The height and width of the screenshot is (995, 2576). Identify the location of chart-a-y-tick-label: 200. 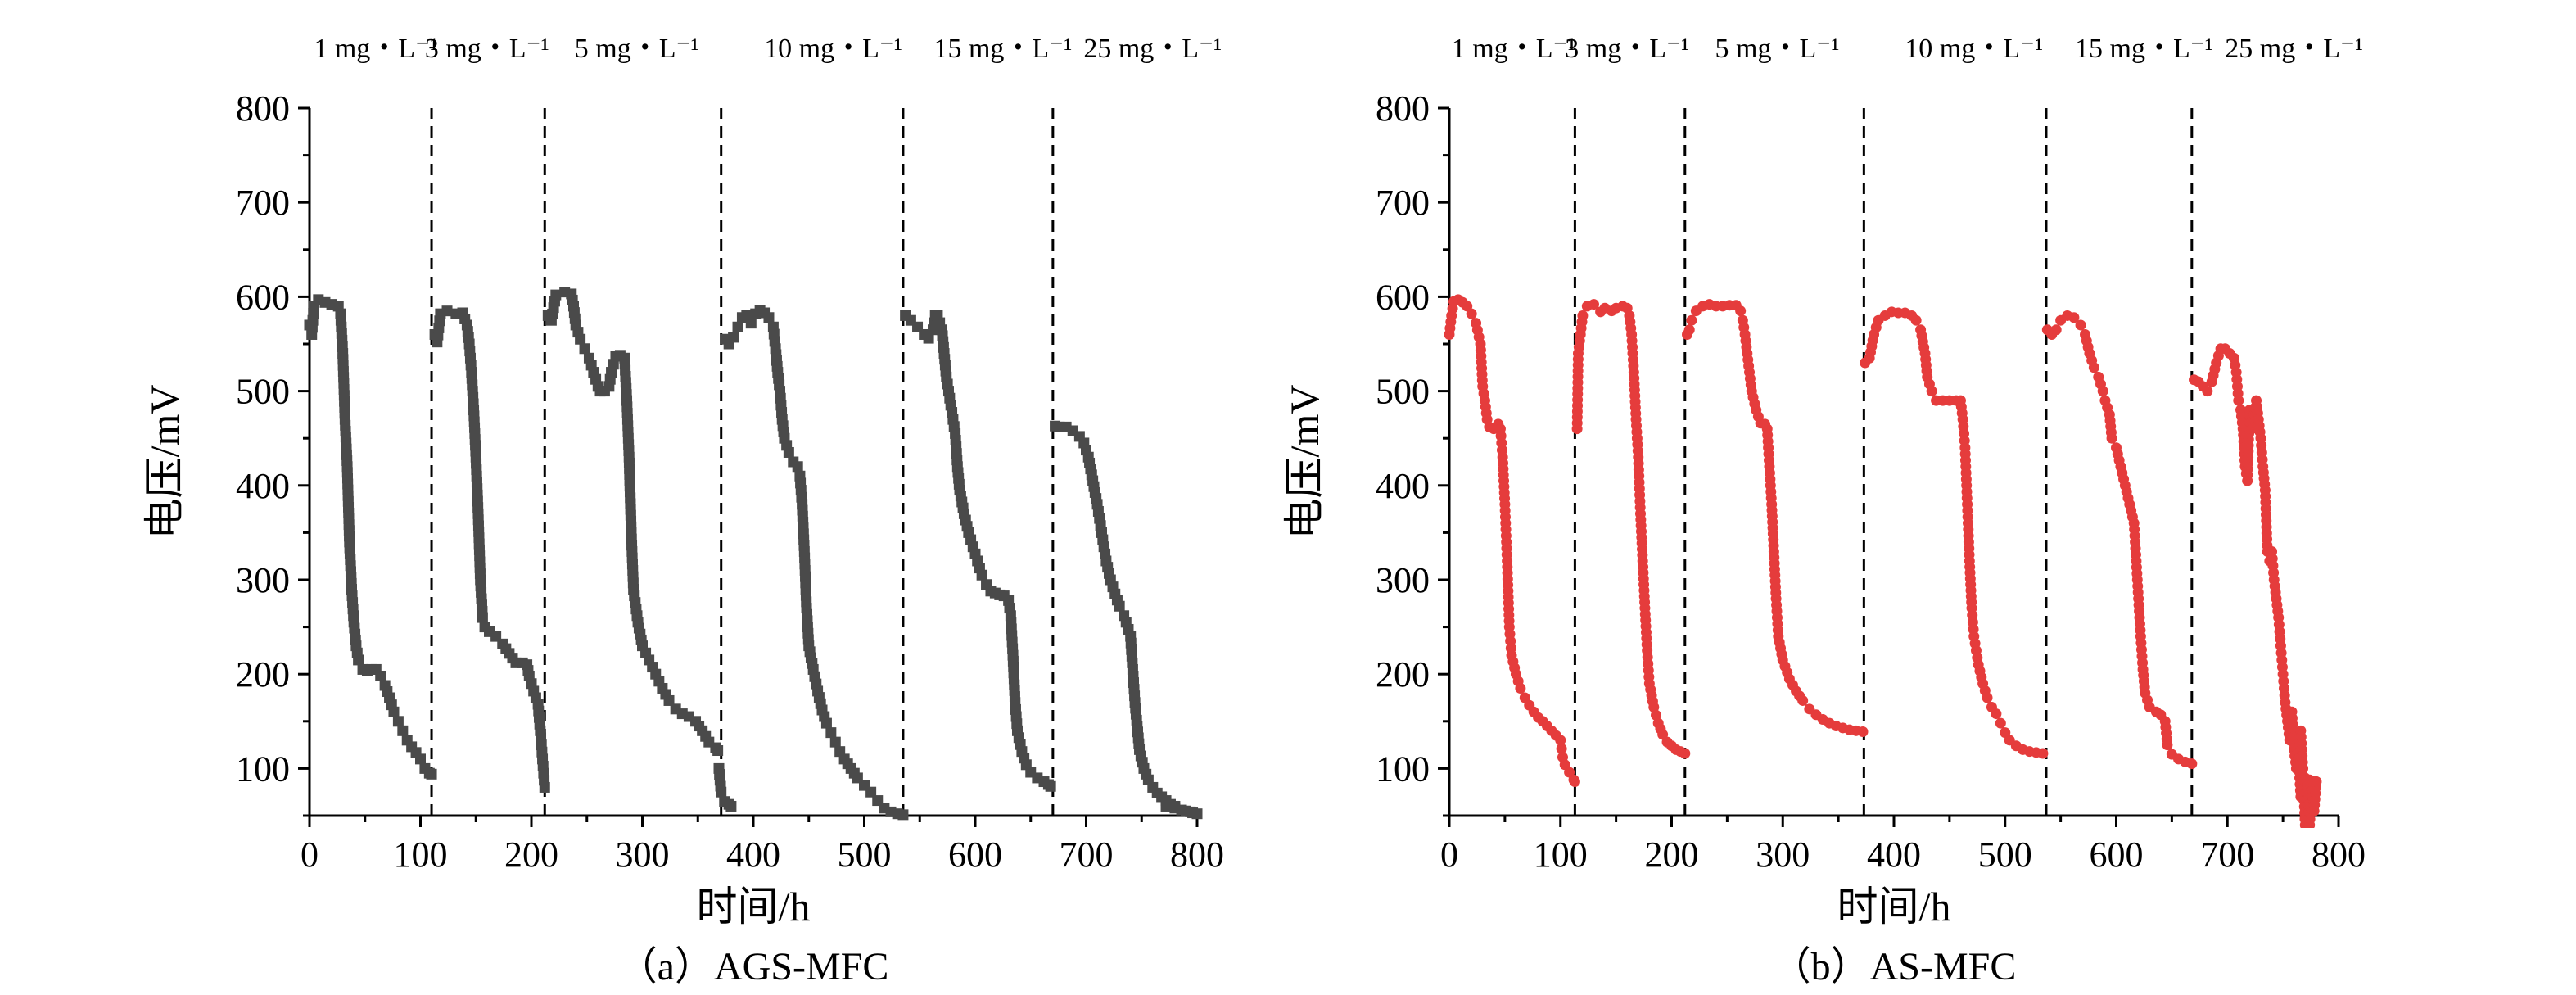
(263, 674).